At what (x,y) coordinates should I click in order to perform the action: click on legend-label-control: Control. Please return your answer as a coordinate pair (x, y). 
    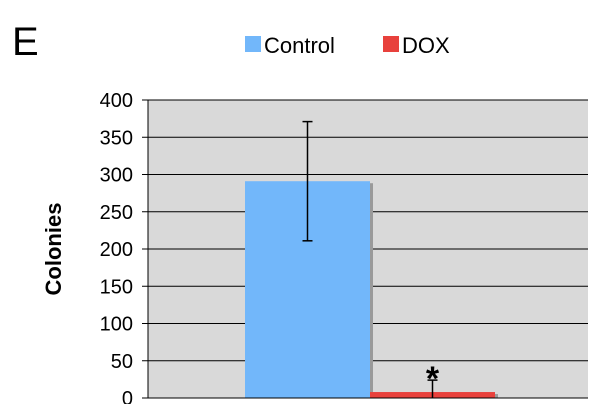
    Looking at the image, I should click on (299, 45).